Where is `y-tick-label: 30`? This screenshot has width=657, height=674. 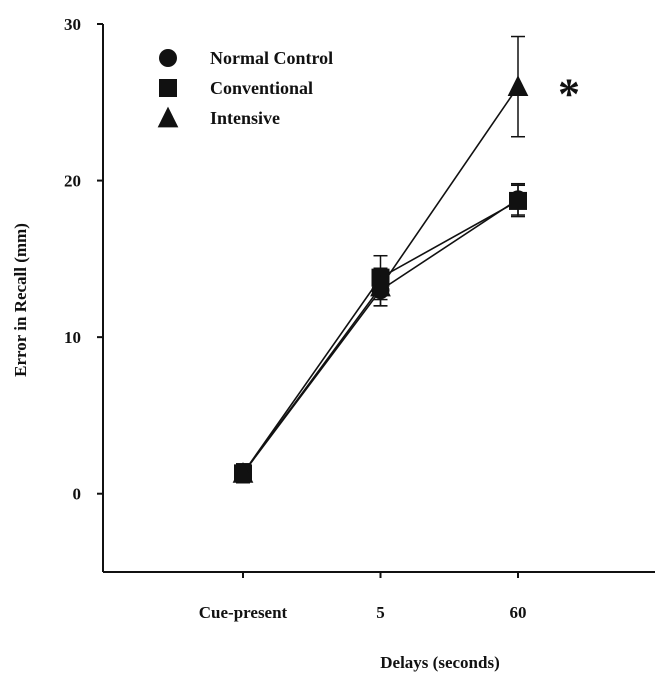
y-tick-label: 30 is located at coordinates (72, 24).